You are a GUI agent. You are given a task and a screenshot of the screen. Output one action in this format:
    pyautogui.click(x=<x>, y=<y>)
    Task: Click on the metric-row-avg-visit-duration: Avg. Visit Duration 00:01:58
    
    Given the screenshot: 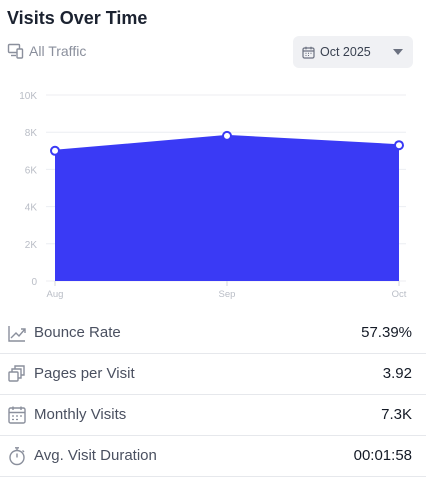 What is the action you would take?
    pyautogui.click(x=213, y=456)
    